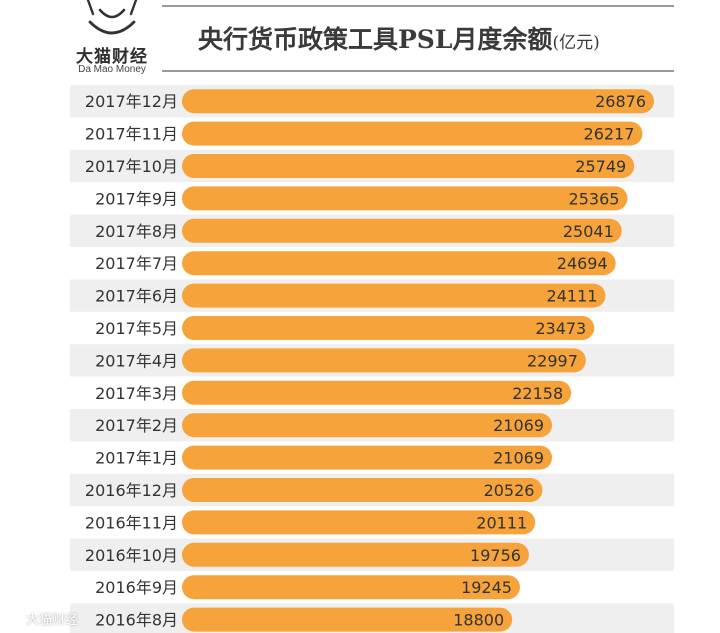 The height and width of the screenshot is (633, 720). What do you see at coordinates (112, 41) in the screenshot?
I see `logo: 大猫财经 Da Mao Money` at bounding box center [112, 41].